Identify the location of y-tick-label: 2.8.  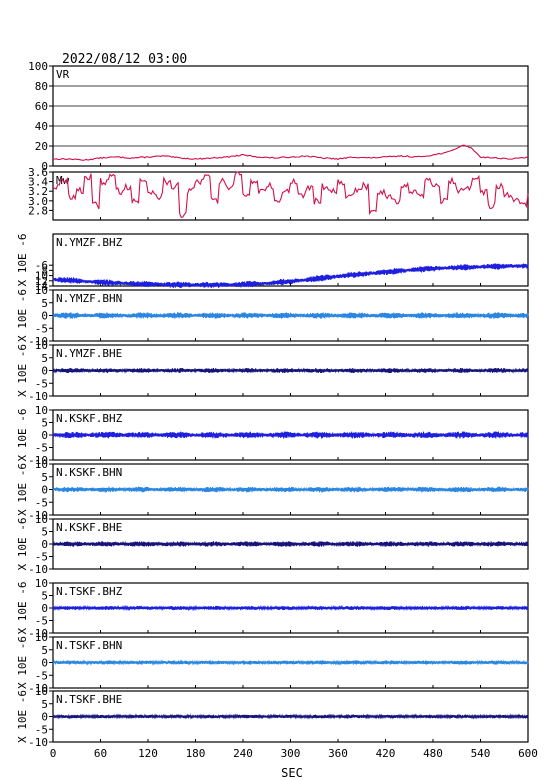
(38, 210).